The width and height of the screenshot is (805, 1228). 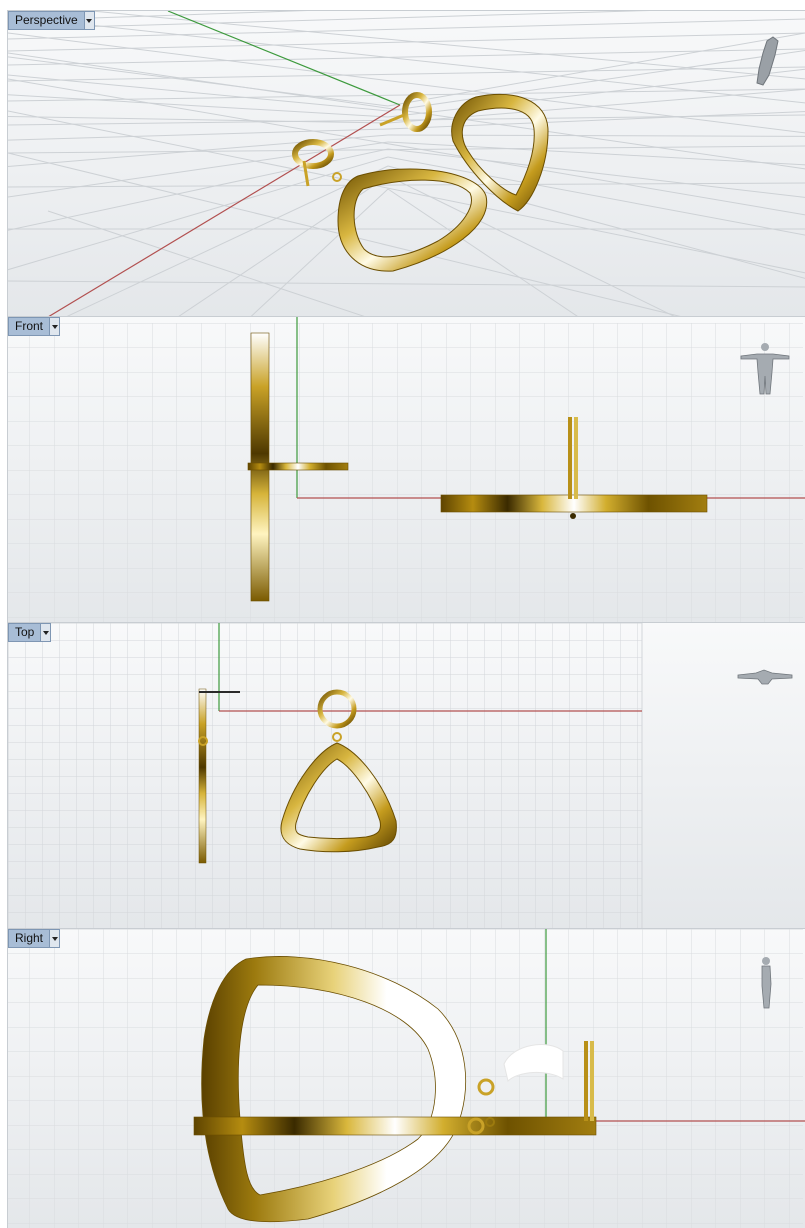 I want to click on top-viewport-tab: Top, so click(x=30, y=632).